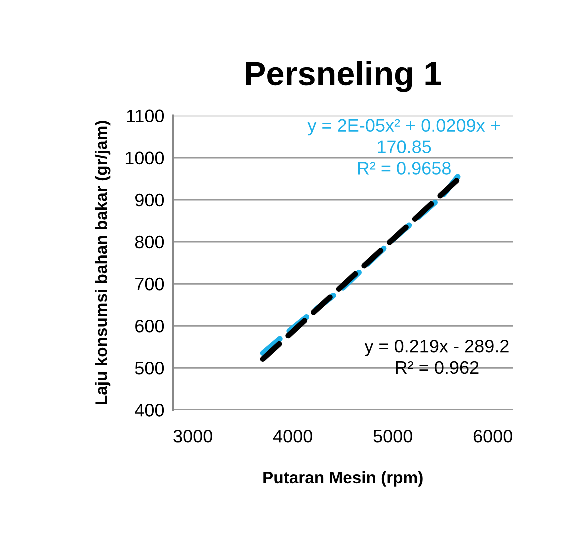  I want to click on x-tick-label: 5000, so click(393, 436).